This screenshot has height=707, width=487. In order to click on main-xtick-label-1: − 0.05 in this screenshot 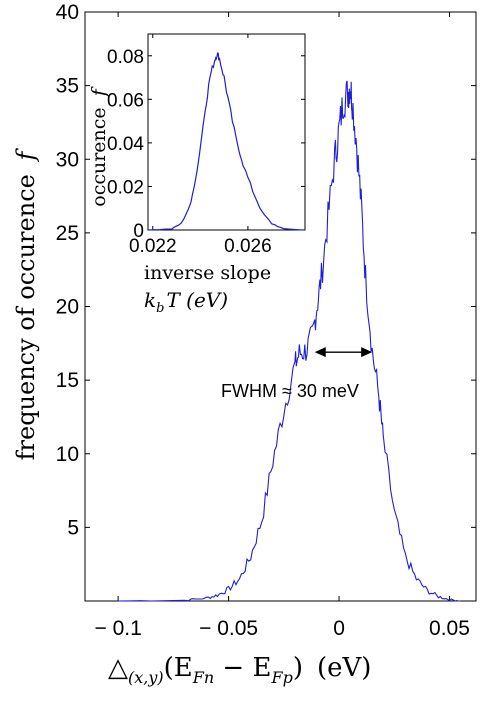, I will do `click(228, 628)`.